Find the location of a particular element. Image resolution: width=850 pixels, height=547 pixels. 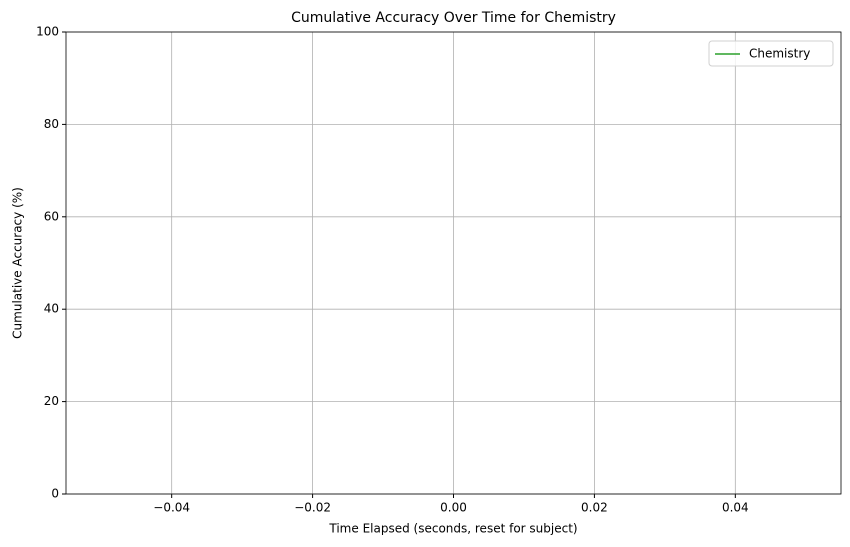

y-tick-label: 20 is located at coordinates (51, 401).